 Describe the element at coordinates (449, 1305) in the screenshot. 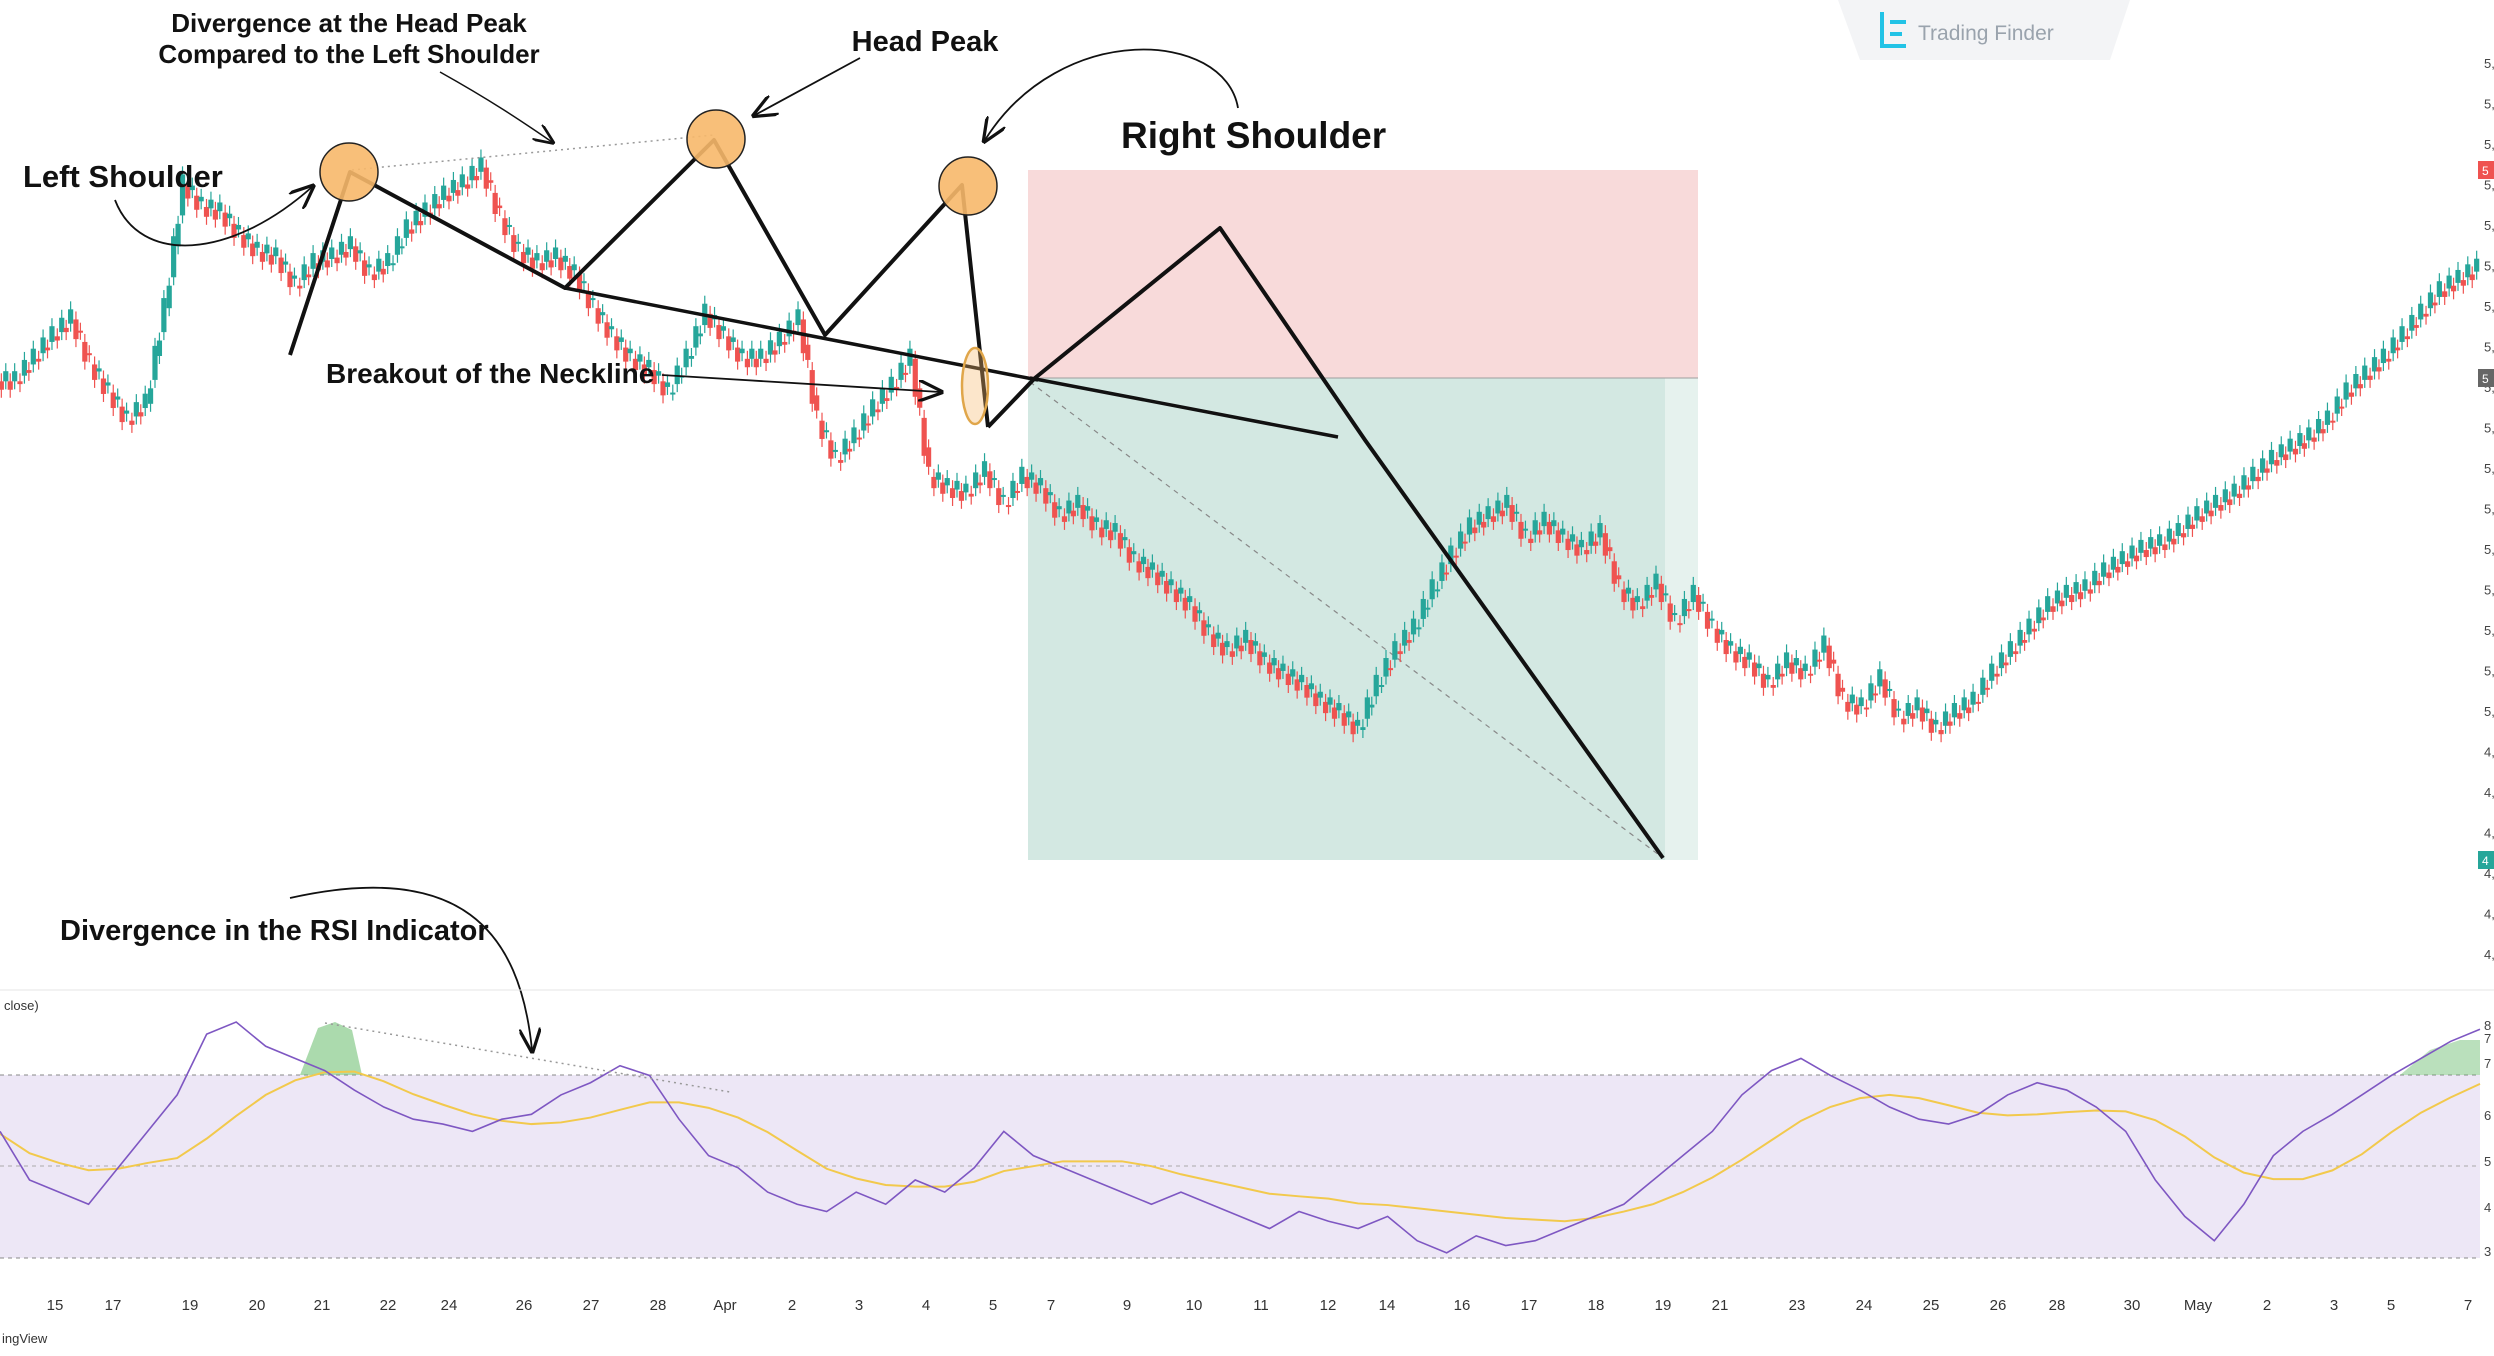

I see `time-tick-label: 24` at that location.